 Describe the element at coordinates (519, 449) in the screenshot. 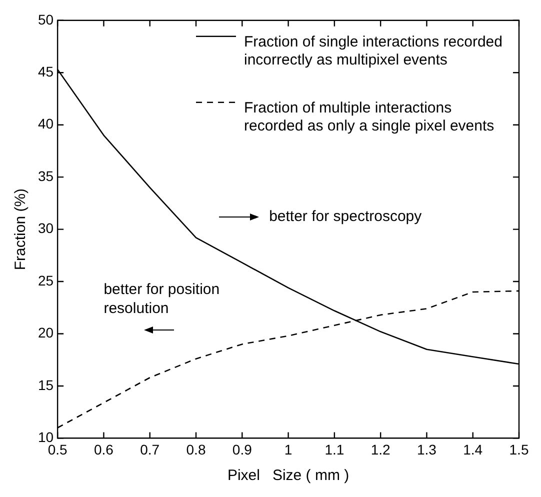

I see `x-tick-label: 1.5` at that location.